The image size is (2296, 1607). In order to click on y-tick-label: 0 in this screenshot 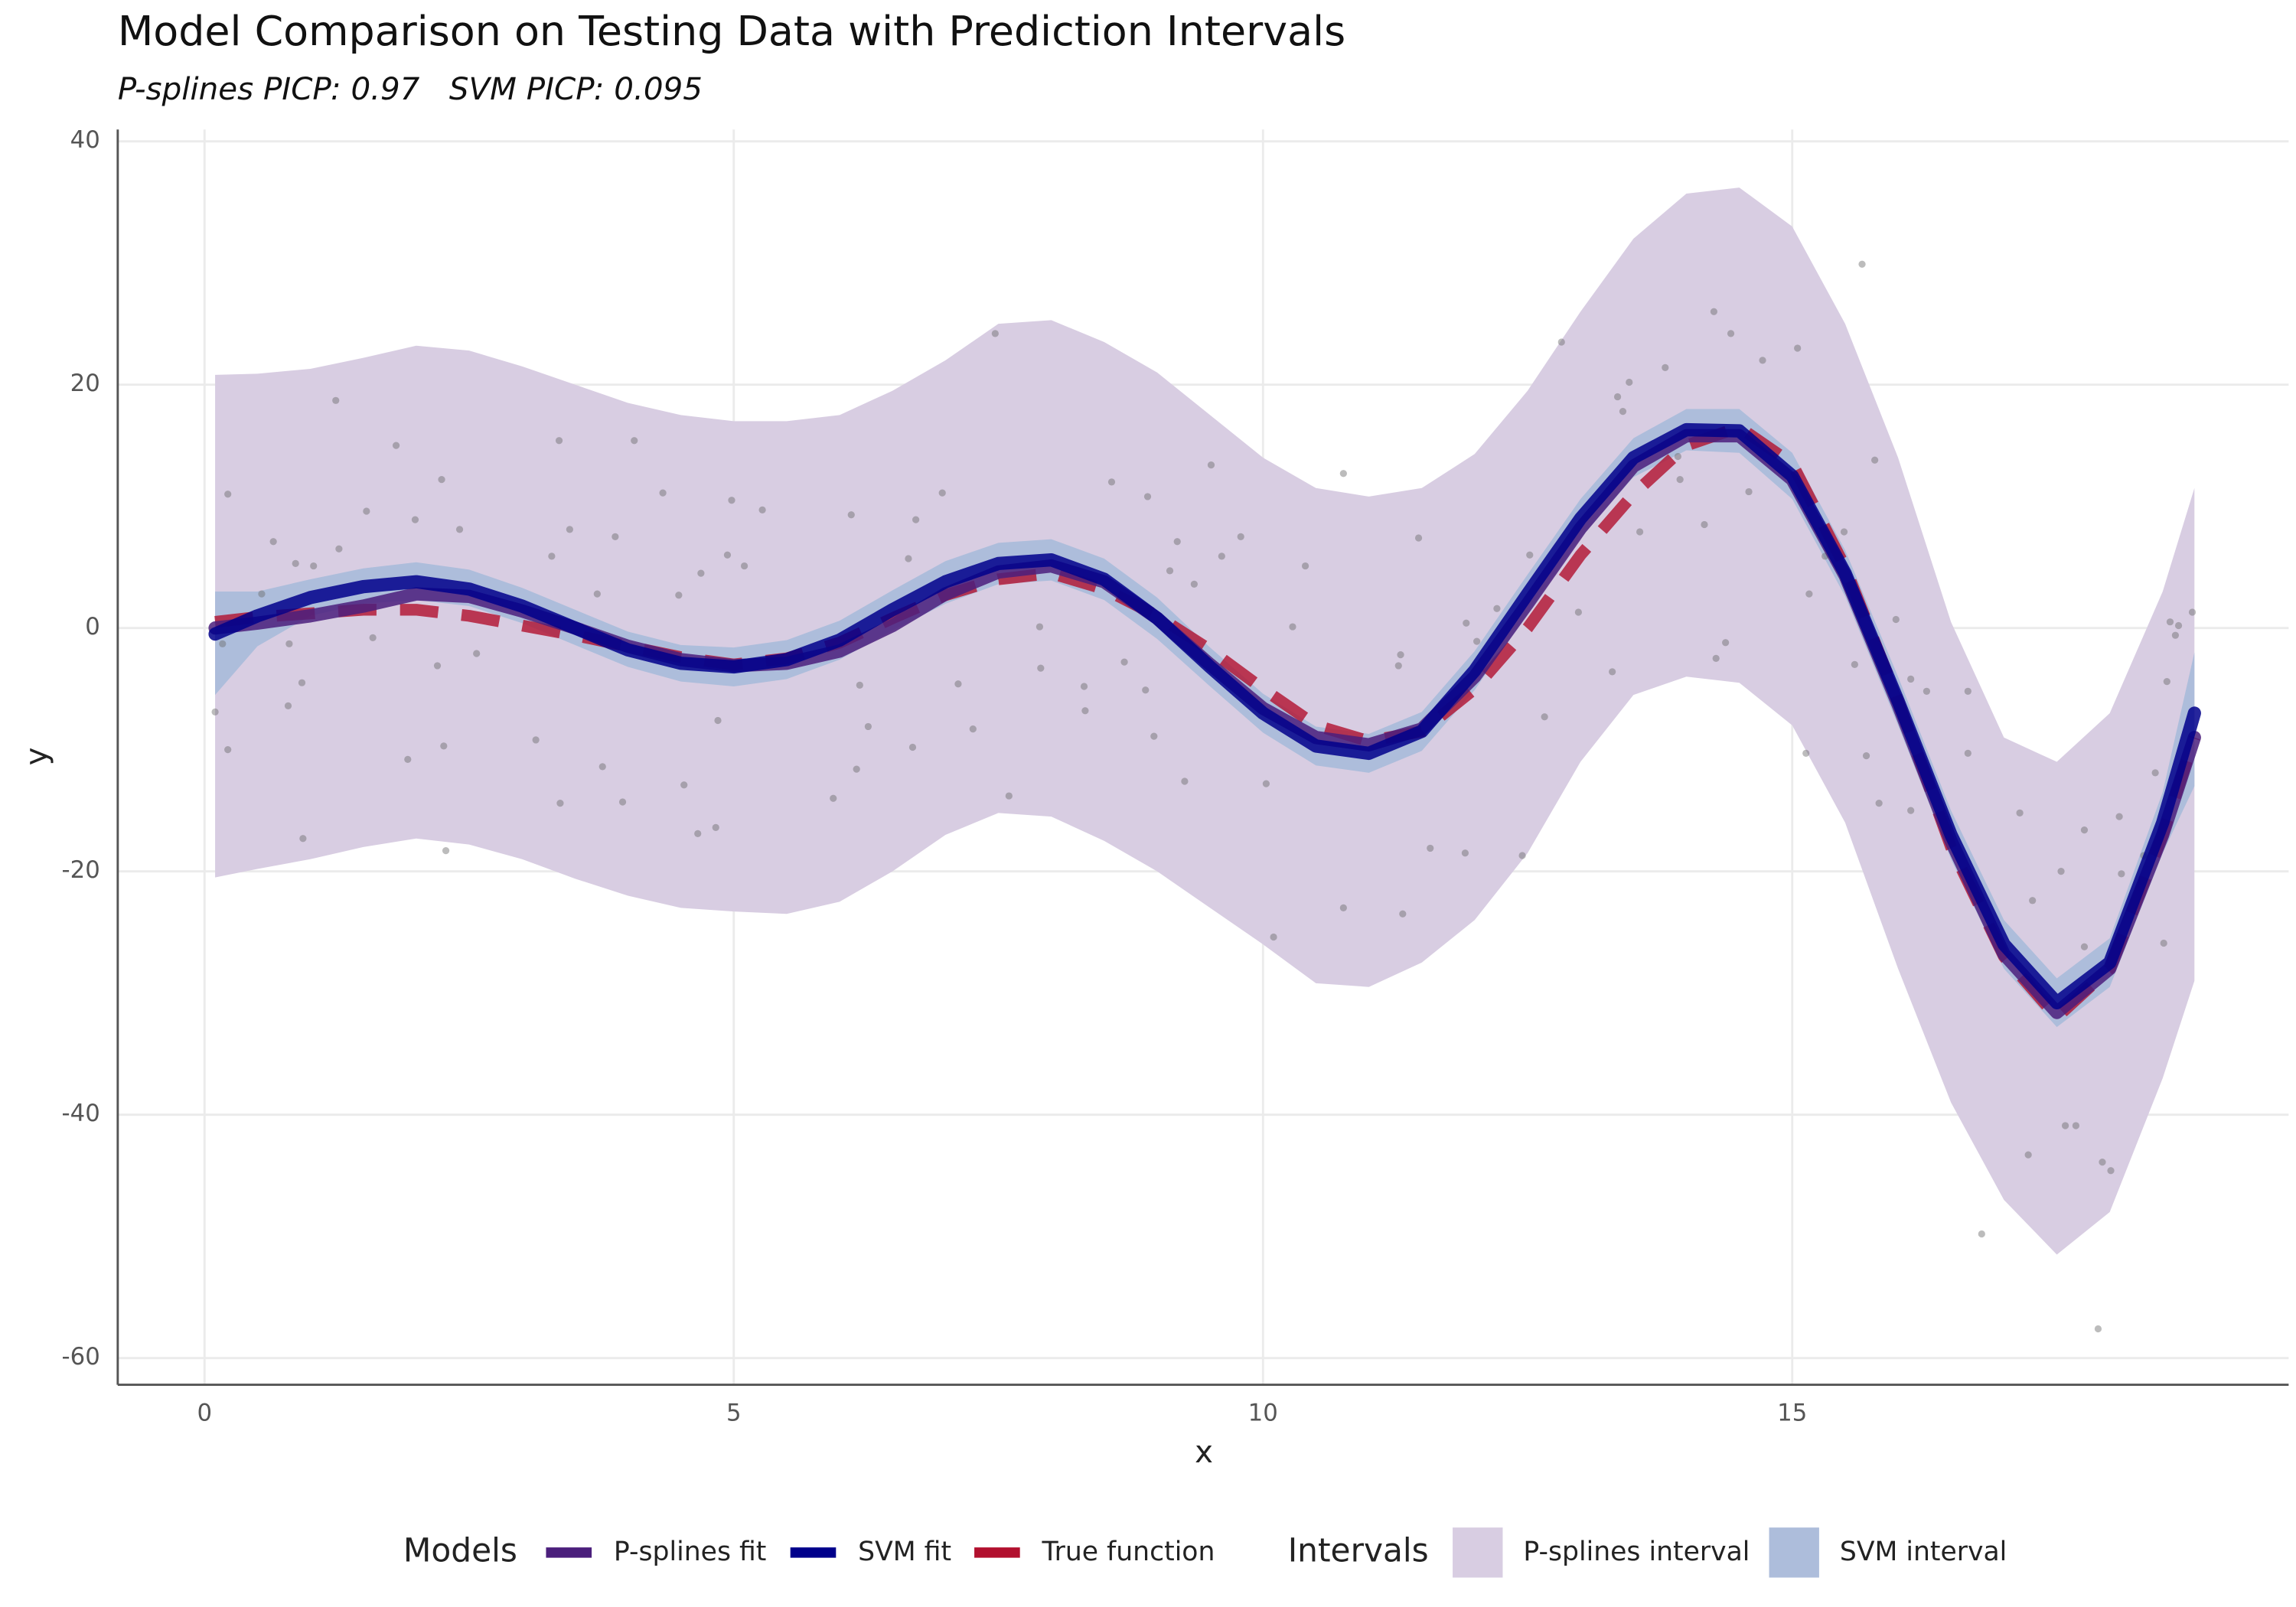, I will do `click(92, 627)`.